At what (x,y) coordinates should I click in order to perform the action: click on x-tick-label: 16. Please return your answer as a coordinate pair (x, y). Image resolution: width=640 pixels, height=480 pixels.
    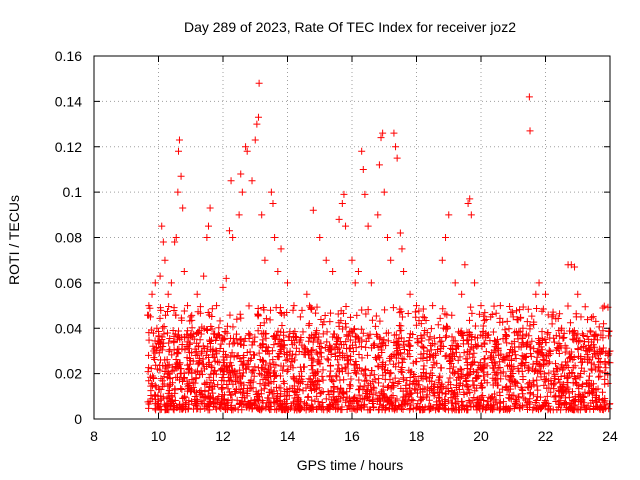
    Looking at the image, I should click on (352, 436).